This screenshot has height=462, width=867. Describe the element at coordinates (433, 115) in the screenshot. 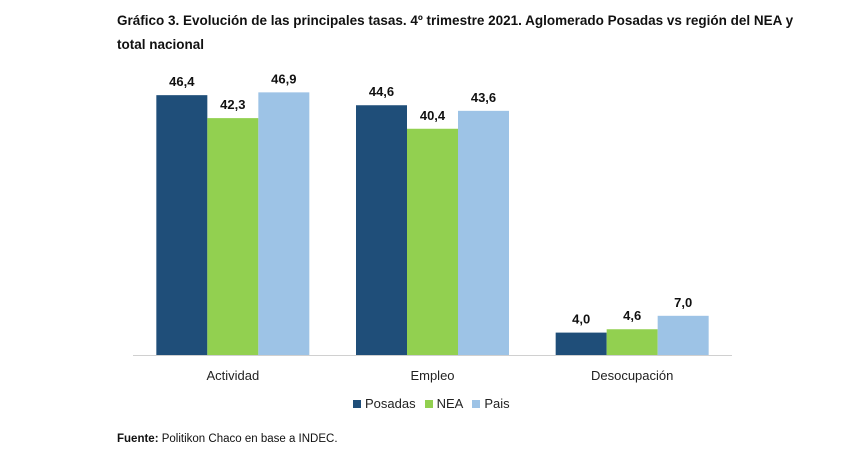

I see `data-label: 40,4` at that location.